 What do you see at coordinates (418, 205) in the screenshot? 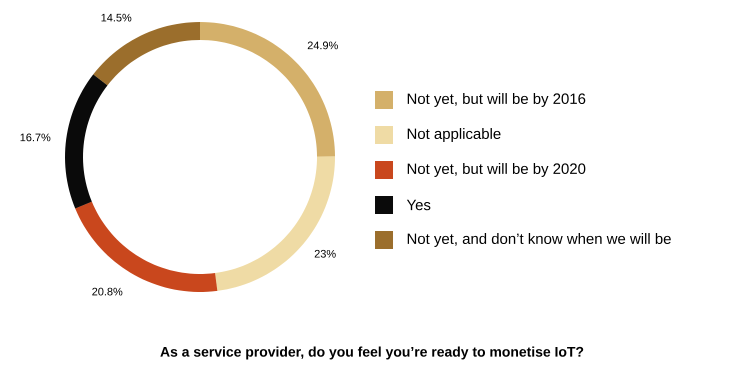
I see `legend-label: Yes` at bounding box center [418, 205].